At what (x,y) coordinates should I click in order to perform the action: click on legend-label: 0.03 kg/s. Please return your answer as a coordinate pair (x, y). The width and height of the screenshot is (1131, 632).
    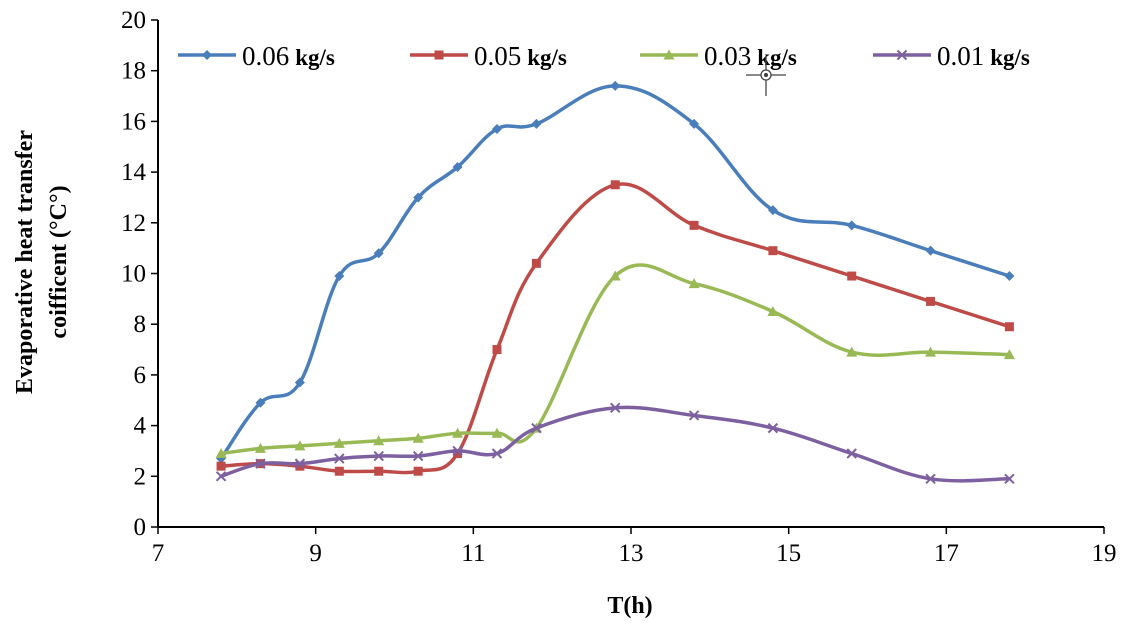
    Looking at the image, I should click on (750, 56).